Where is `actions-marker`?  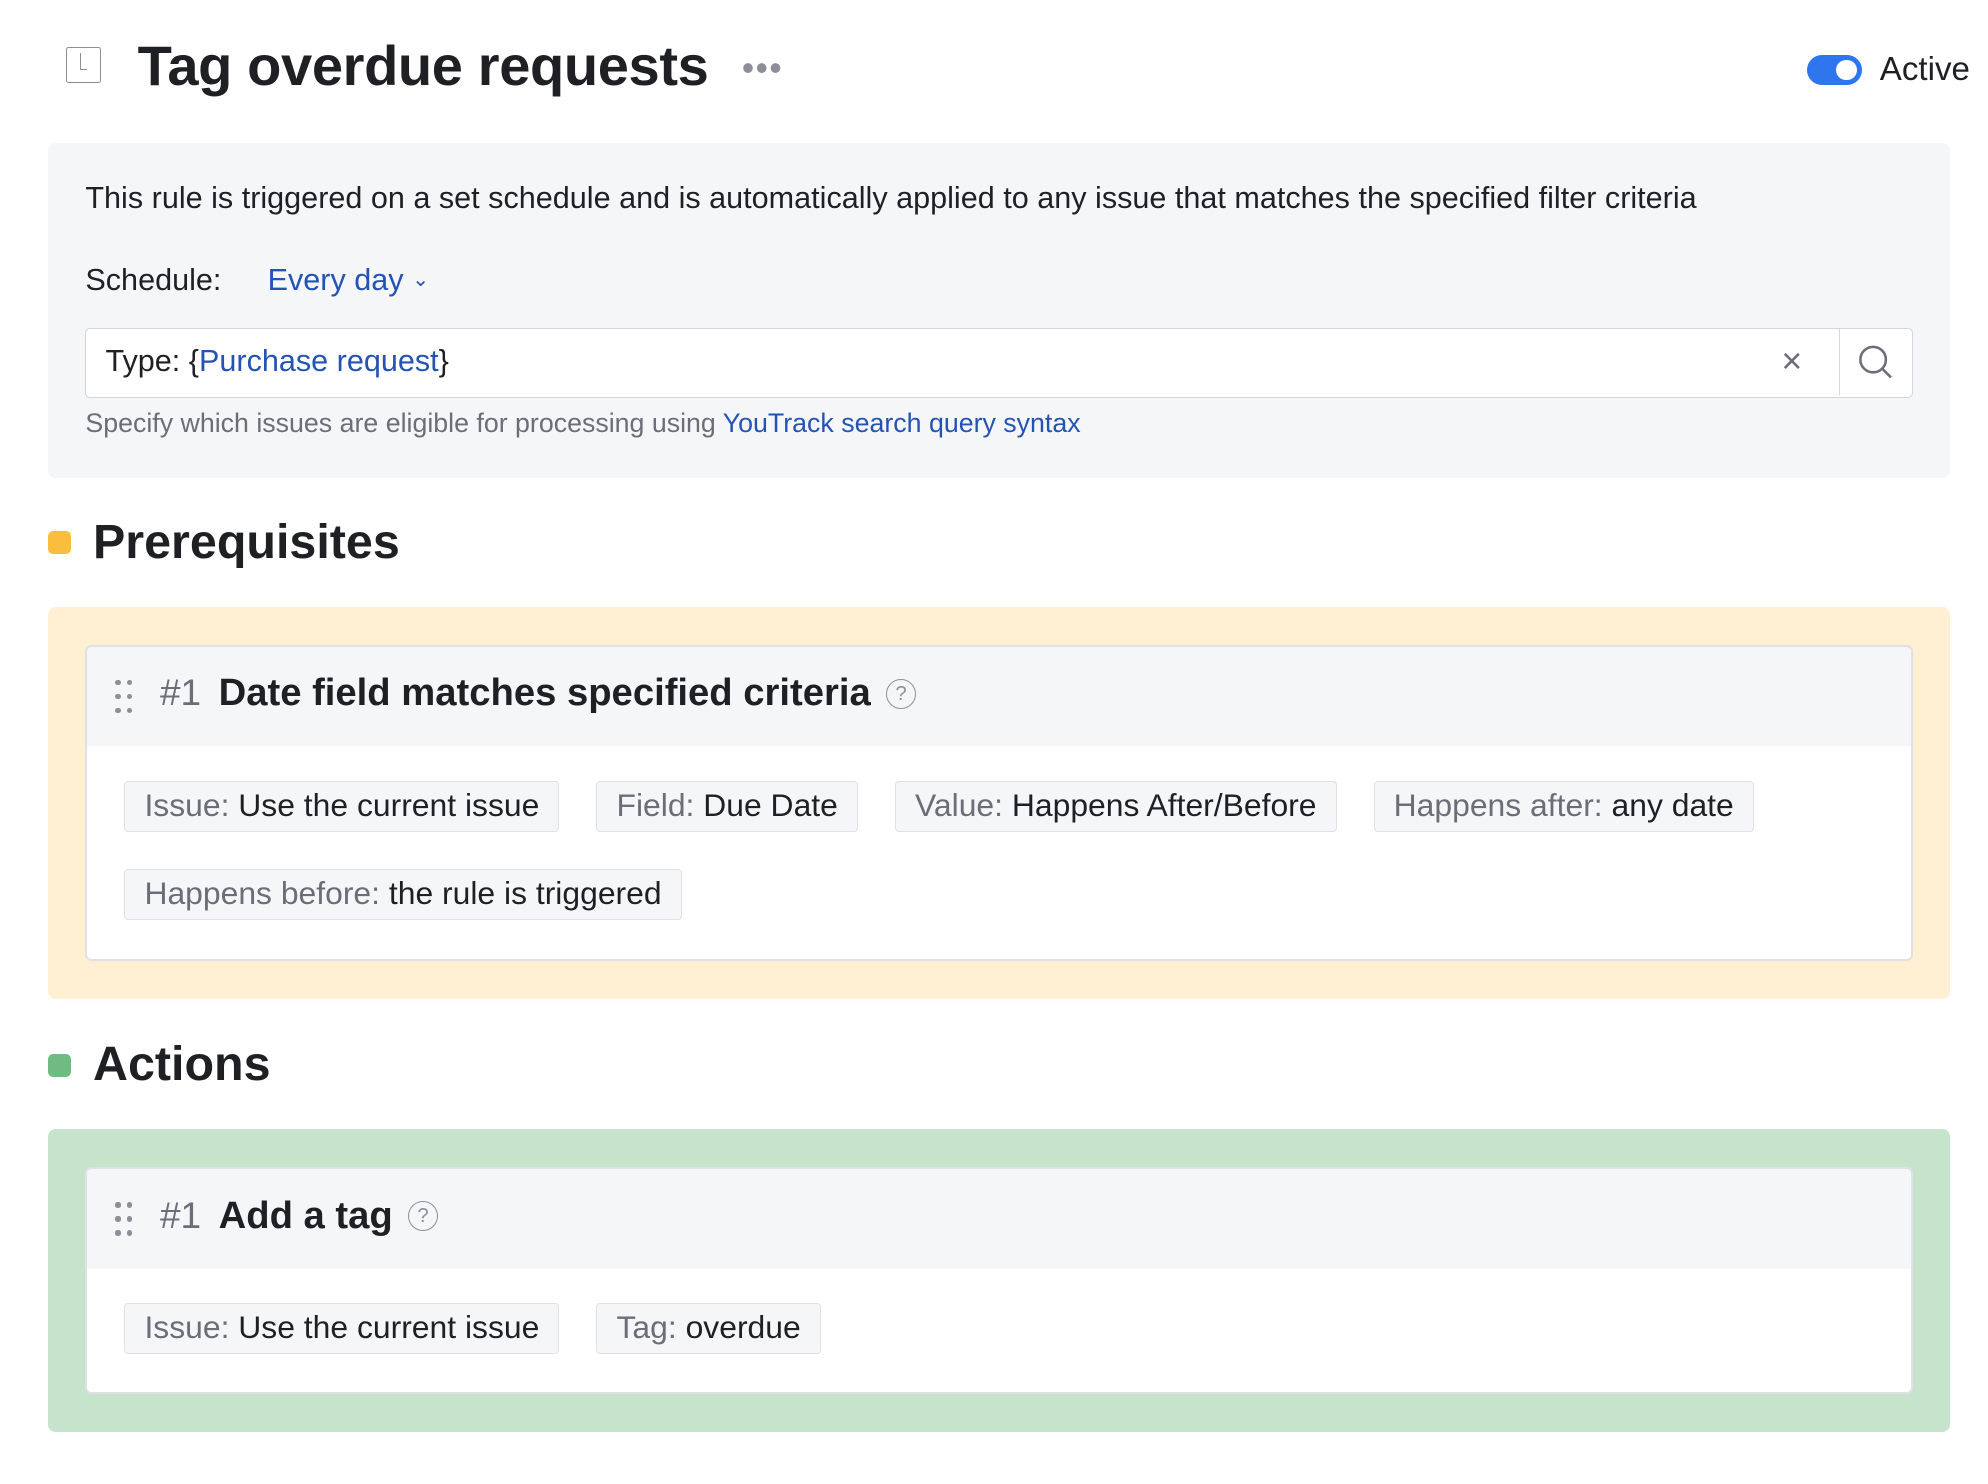
actions-marker is located at coordinates (60, 1065).